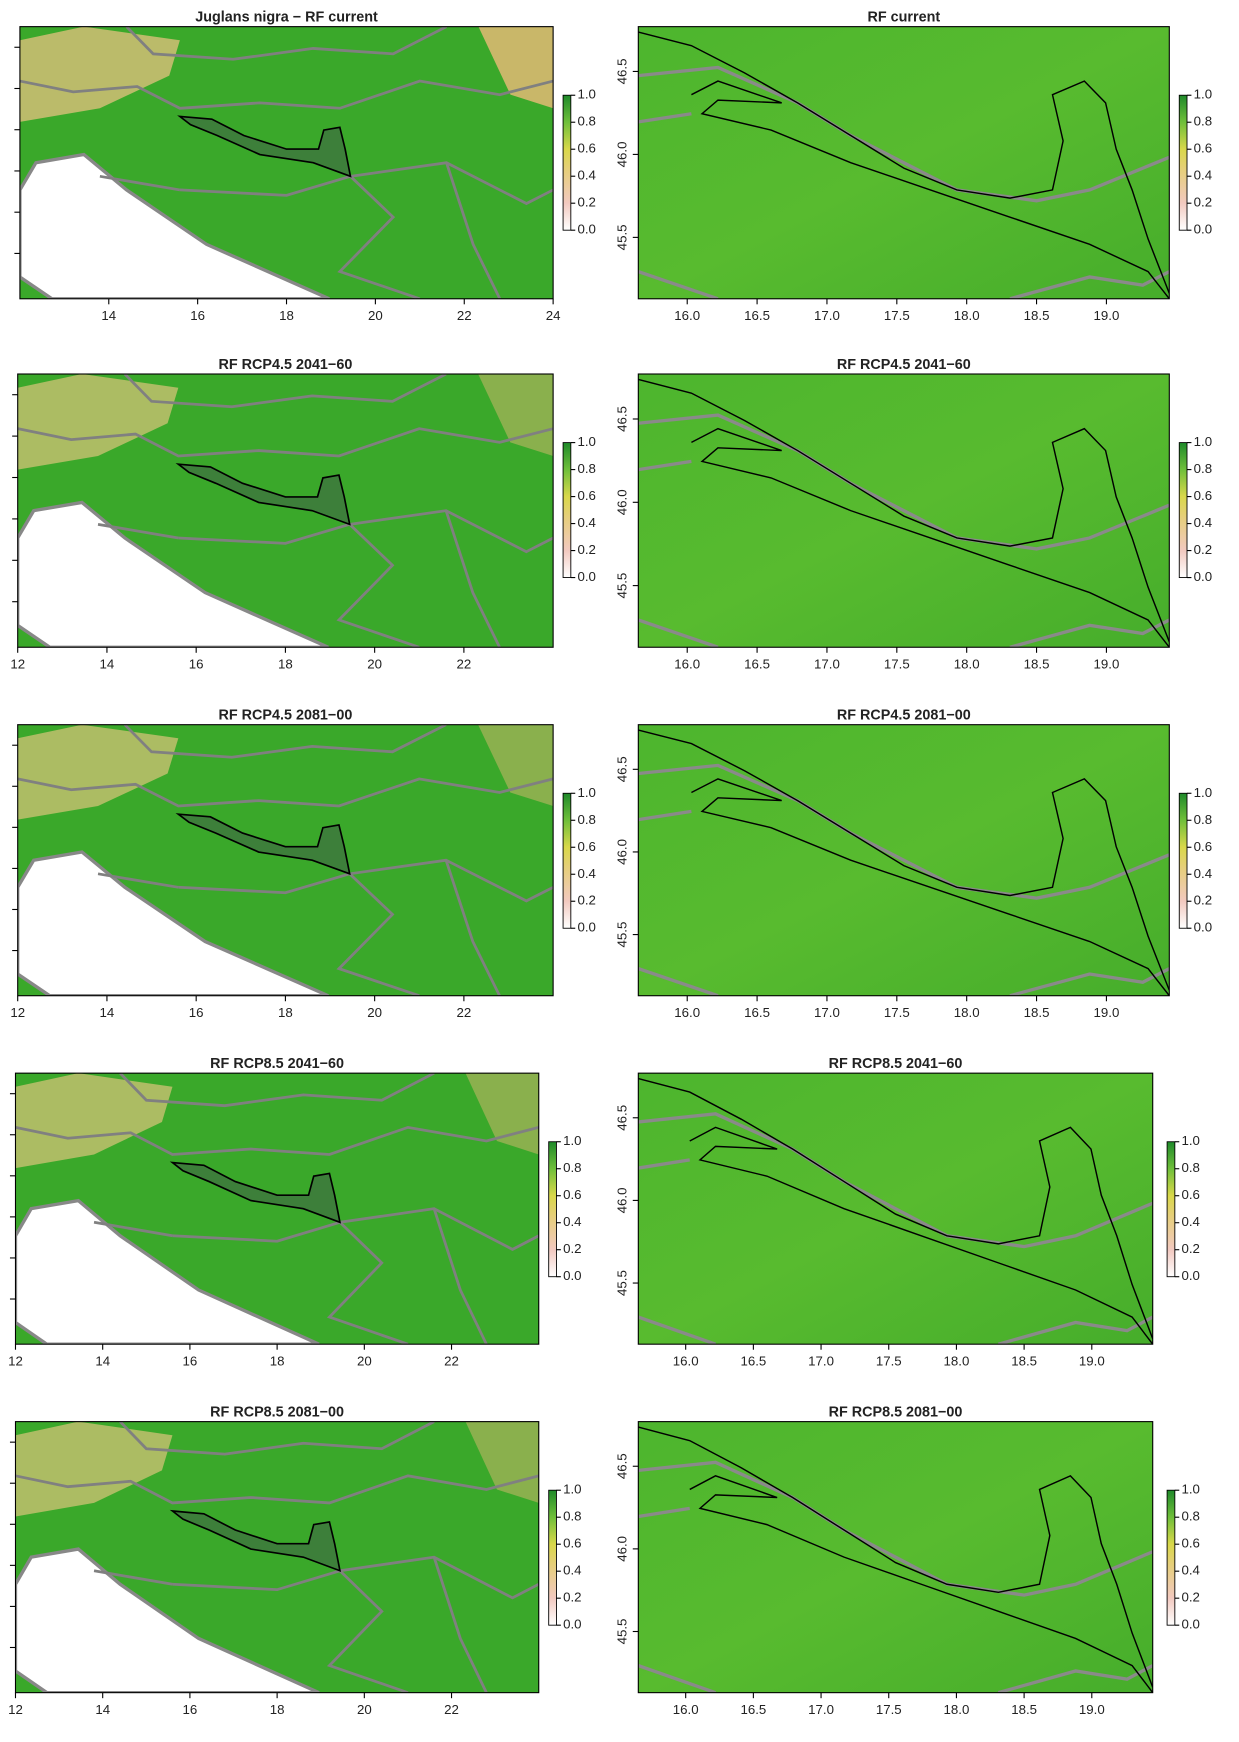 This screenshot has height=1742, width=1239. I want to click on panel-title: RF RCP4.5 2081−00, so click(285, 716).